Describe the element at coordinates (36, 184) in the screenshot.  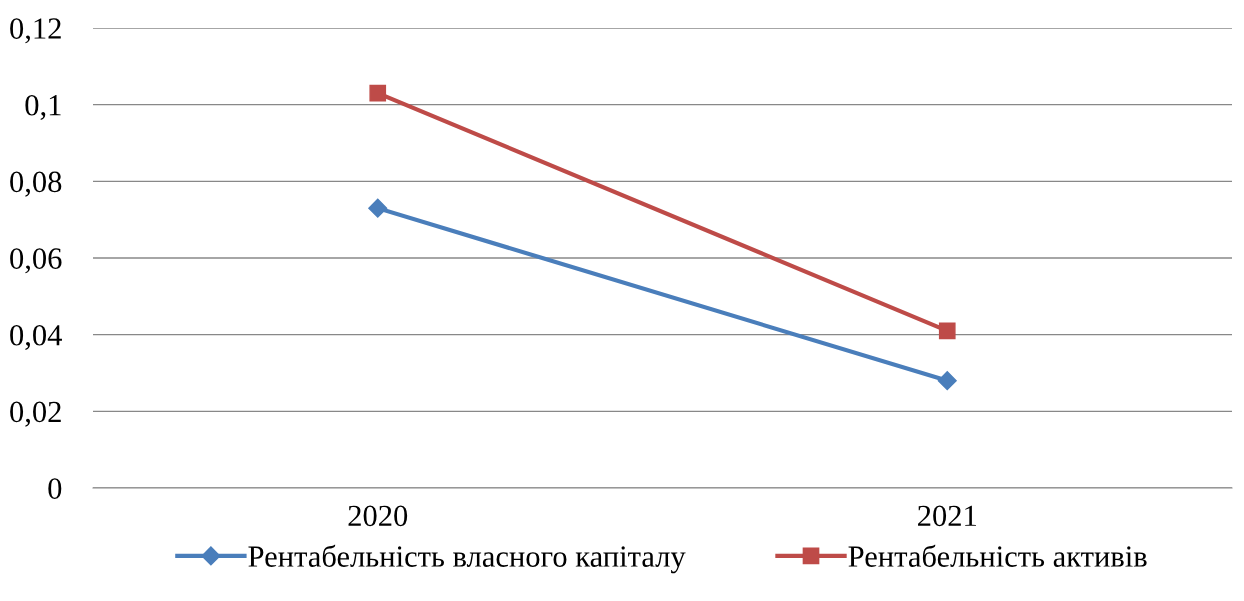
I see `y-tick-label: 0,08` at that location.